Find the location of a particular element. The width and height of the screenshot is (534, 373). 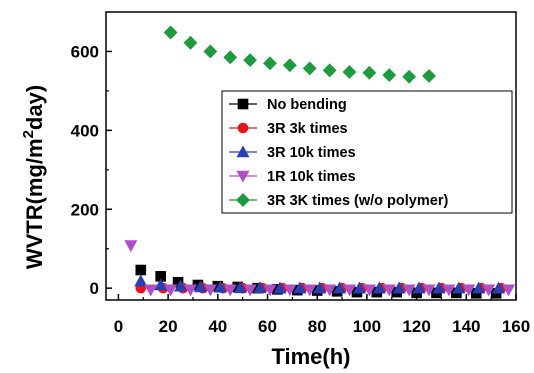

y-tick-label: 400 is located at coordinates (85, 130).